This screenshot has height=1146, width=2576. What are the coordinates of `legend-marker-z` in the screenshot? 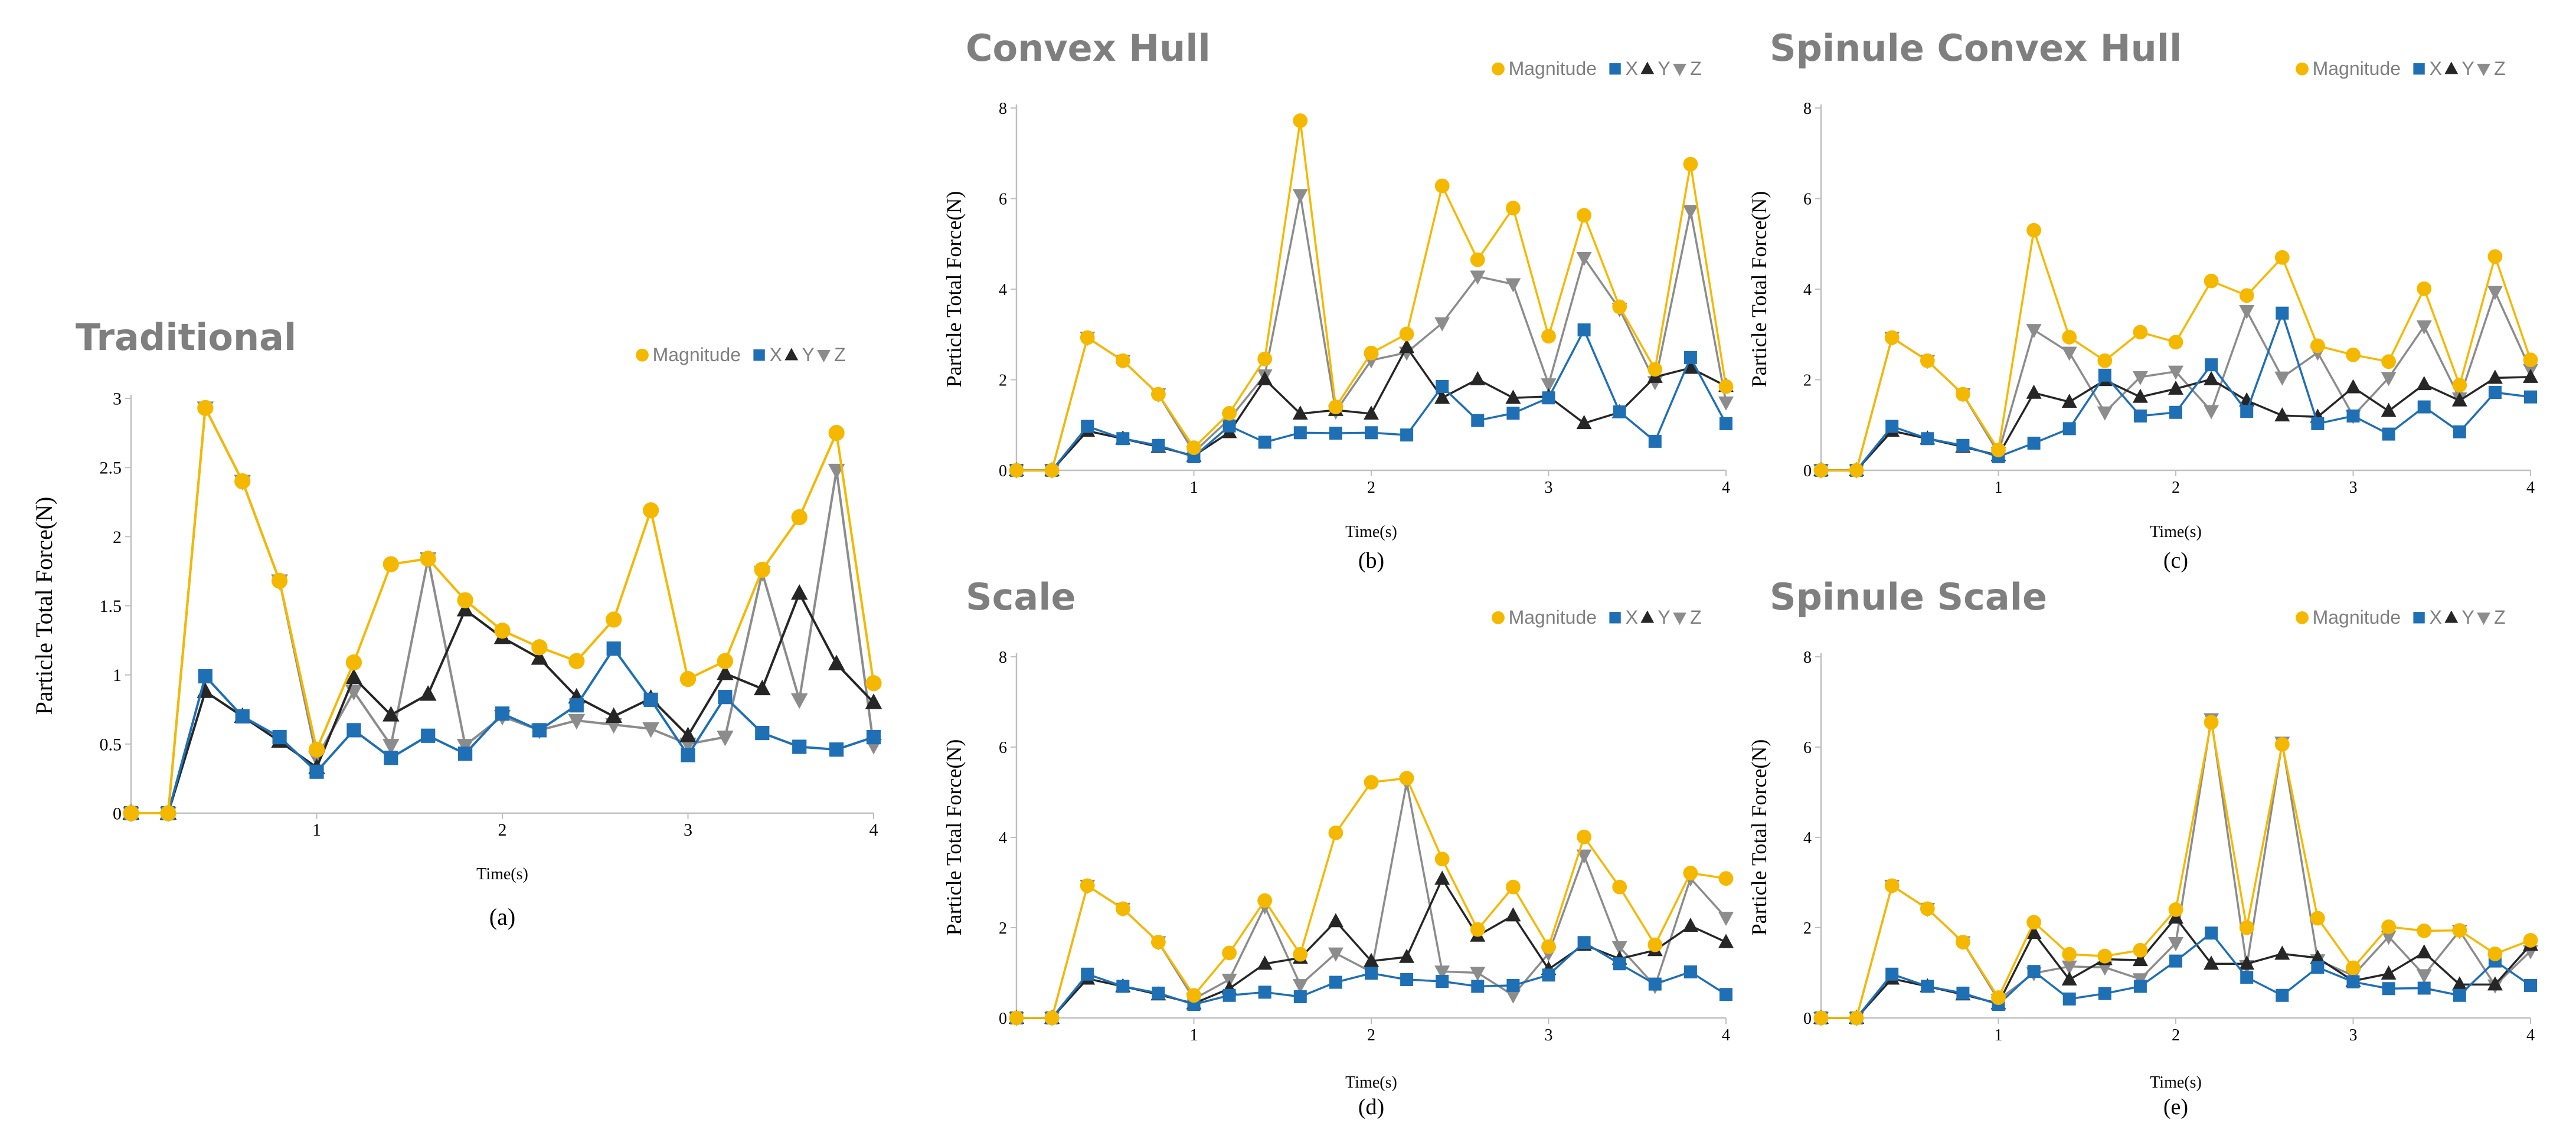 It's located at (1679, 619).